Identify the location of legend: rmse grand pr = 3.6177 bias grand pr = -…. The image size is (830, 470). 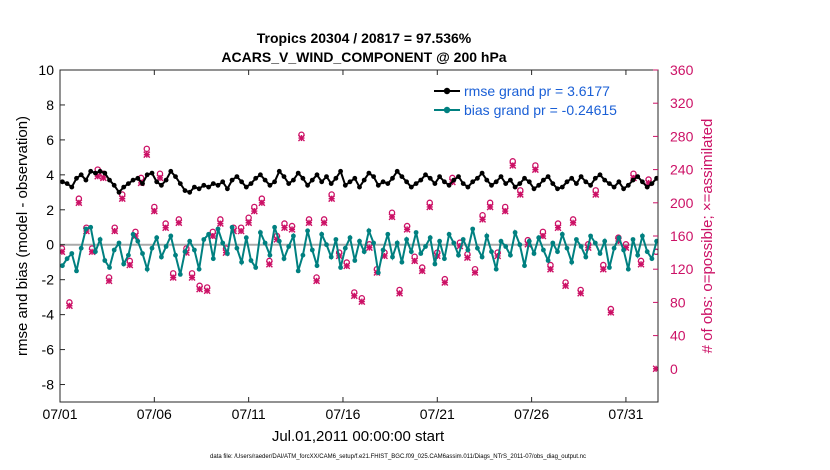
(539, 100).